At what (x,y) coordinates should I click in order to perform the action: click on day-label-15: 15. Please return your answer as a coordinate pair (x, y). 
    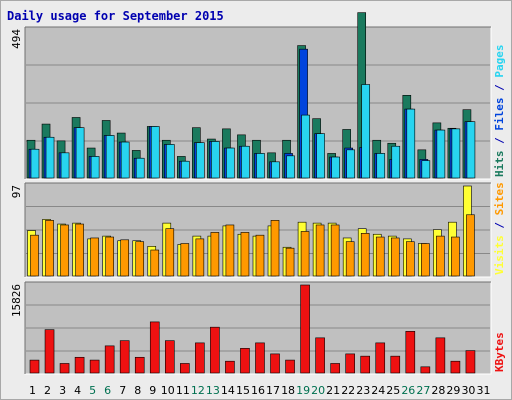
    Looking at the image, I should click on (243, 390).